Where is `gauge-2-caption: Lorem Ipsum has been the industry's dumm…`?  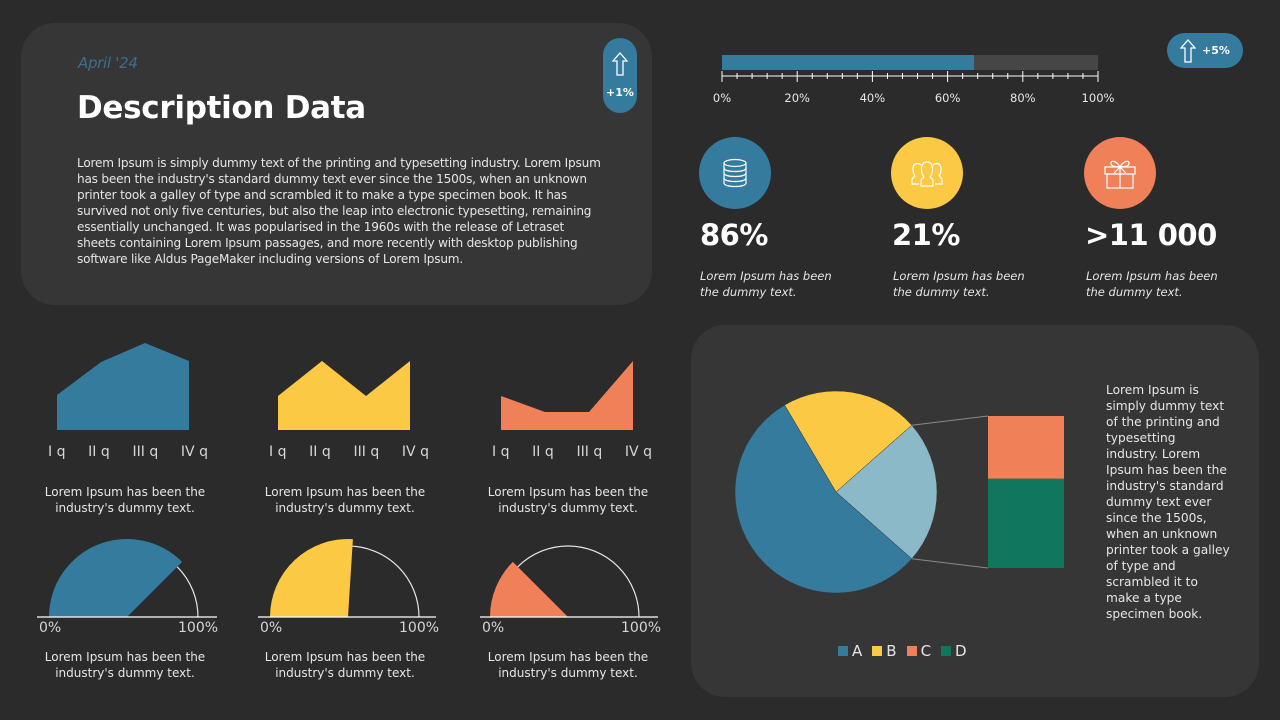
gauge-2-caption: Lorem Ipsum has been the industry's dumm… is located at coordinates (345, 665).